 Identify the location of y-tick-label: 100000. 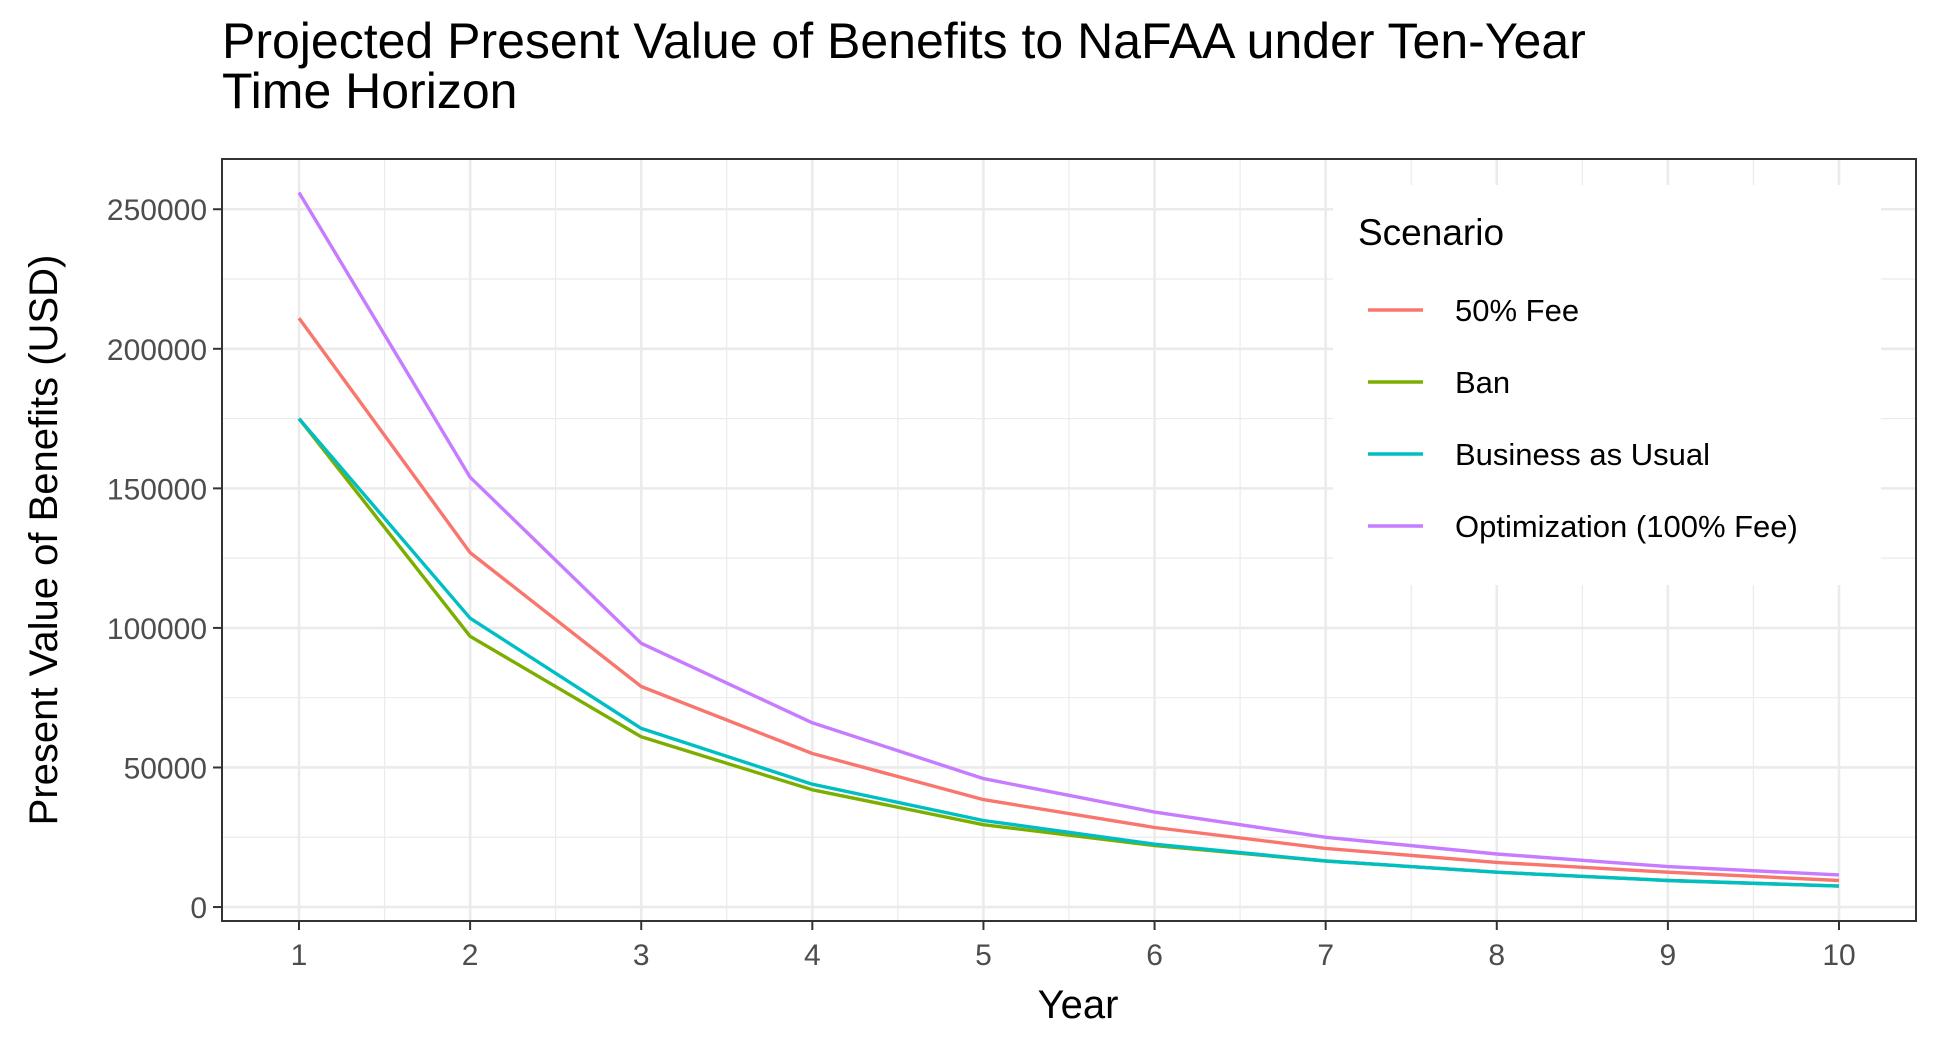
(157, 629).